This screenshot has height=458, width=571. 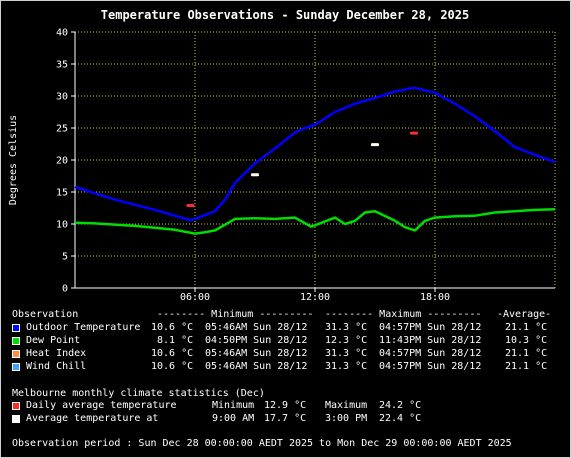 I want to click on y-tick-label: 5, so click(x=65, y=257).